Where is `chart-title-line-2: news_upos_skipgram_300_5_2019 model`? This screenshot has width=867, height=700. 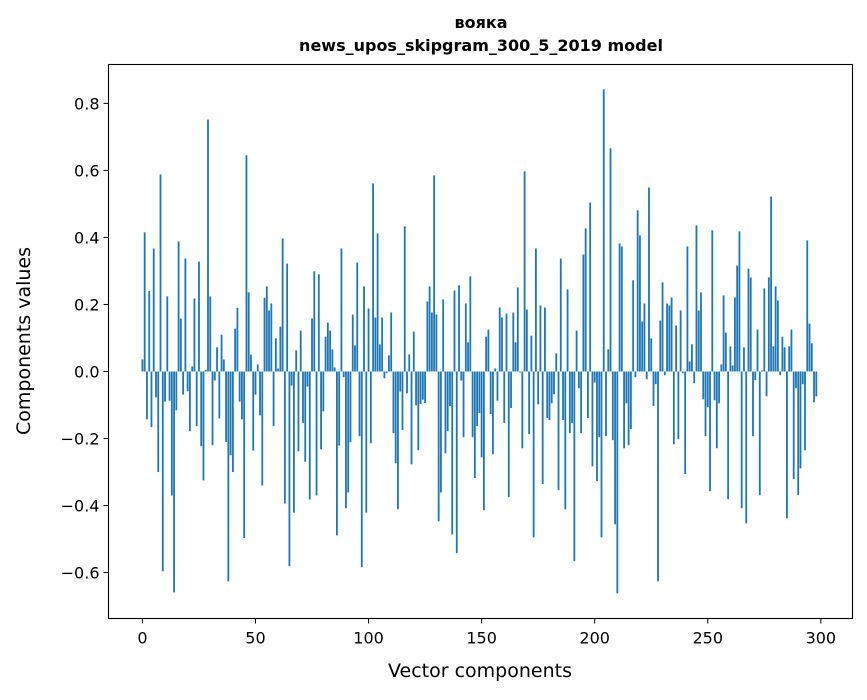 chart-title-line-2: news_upos_skipgram_300_5_2019 model is located at coordinates (481, 45).